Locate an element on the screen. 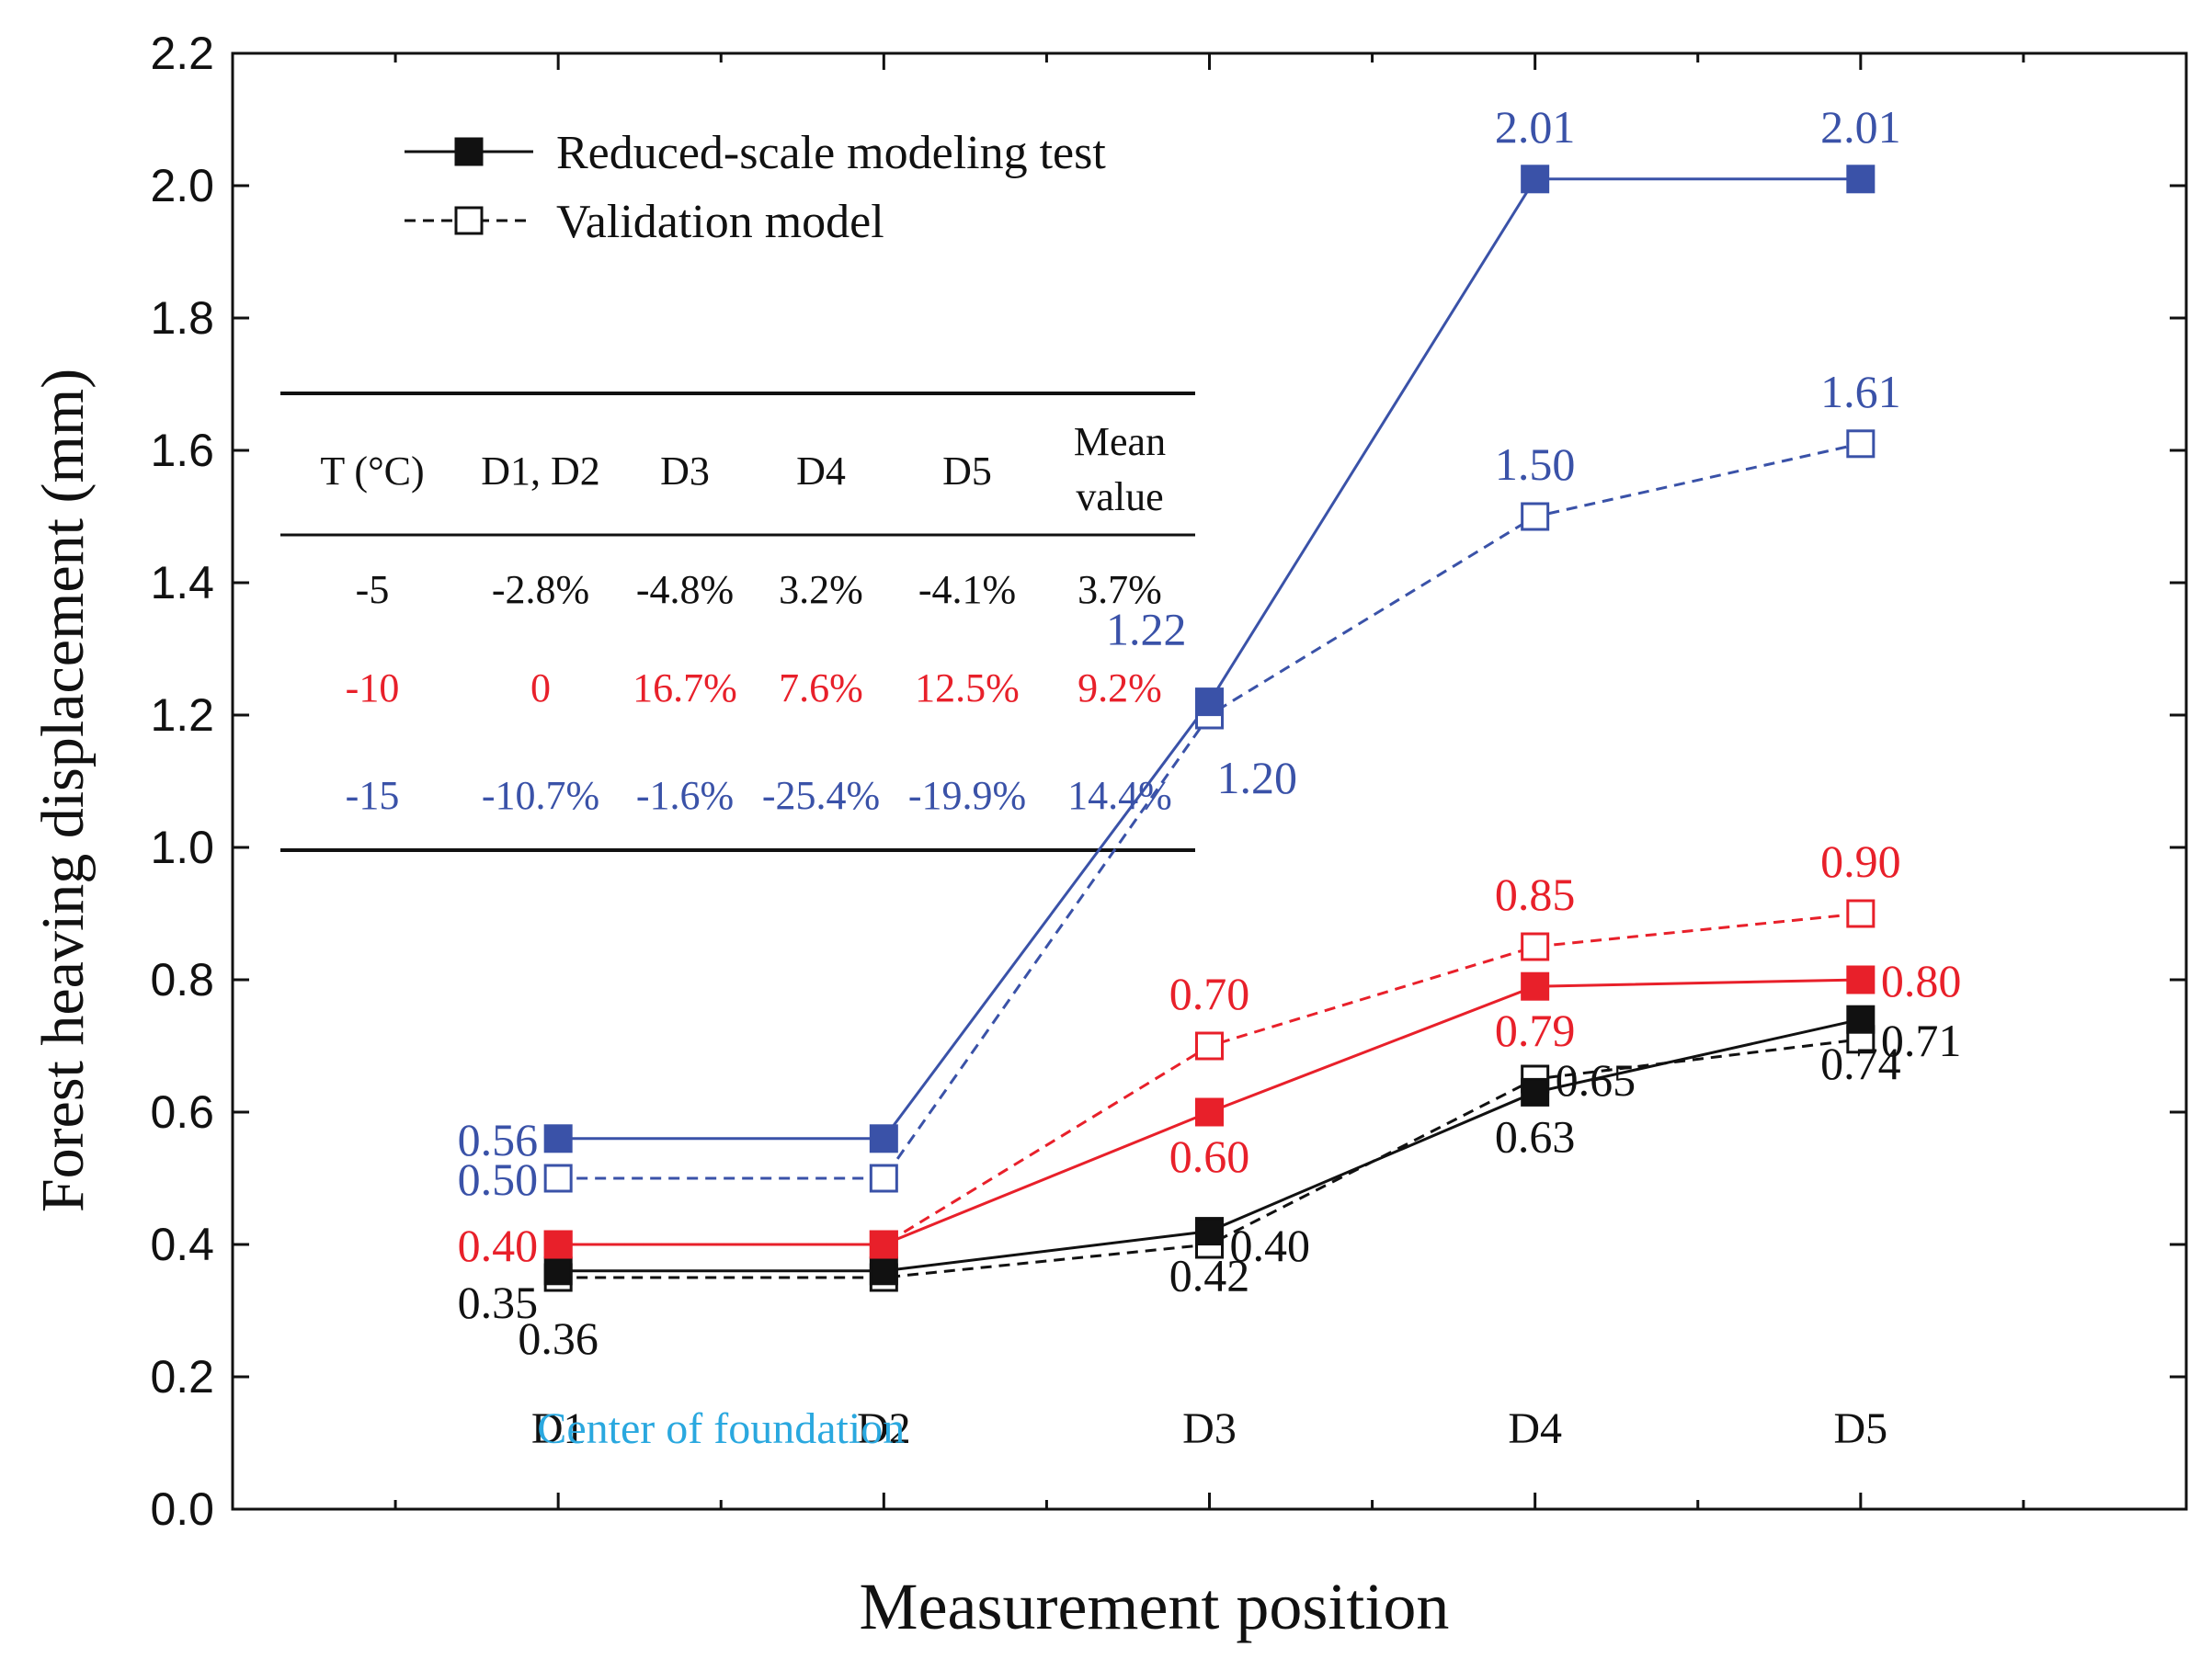 This screenshot has width=2212, height=1670. table-cell: -10.7% is located at coordinates (540, 795).